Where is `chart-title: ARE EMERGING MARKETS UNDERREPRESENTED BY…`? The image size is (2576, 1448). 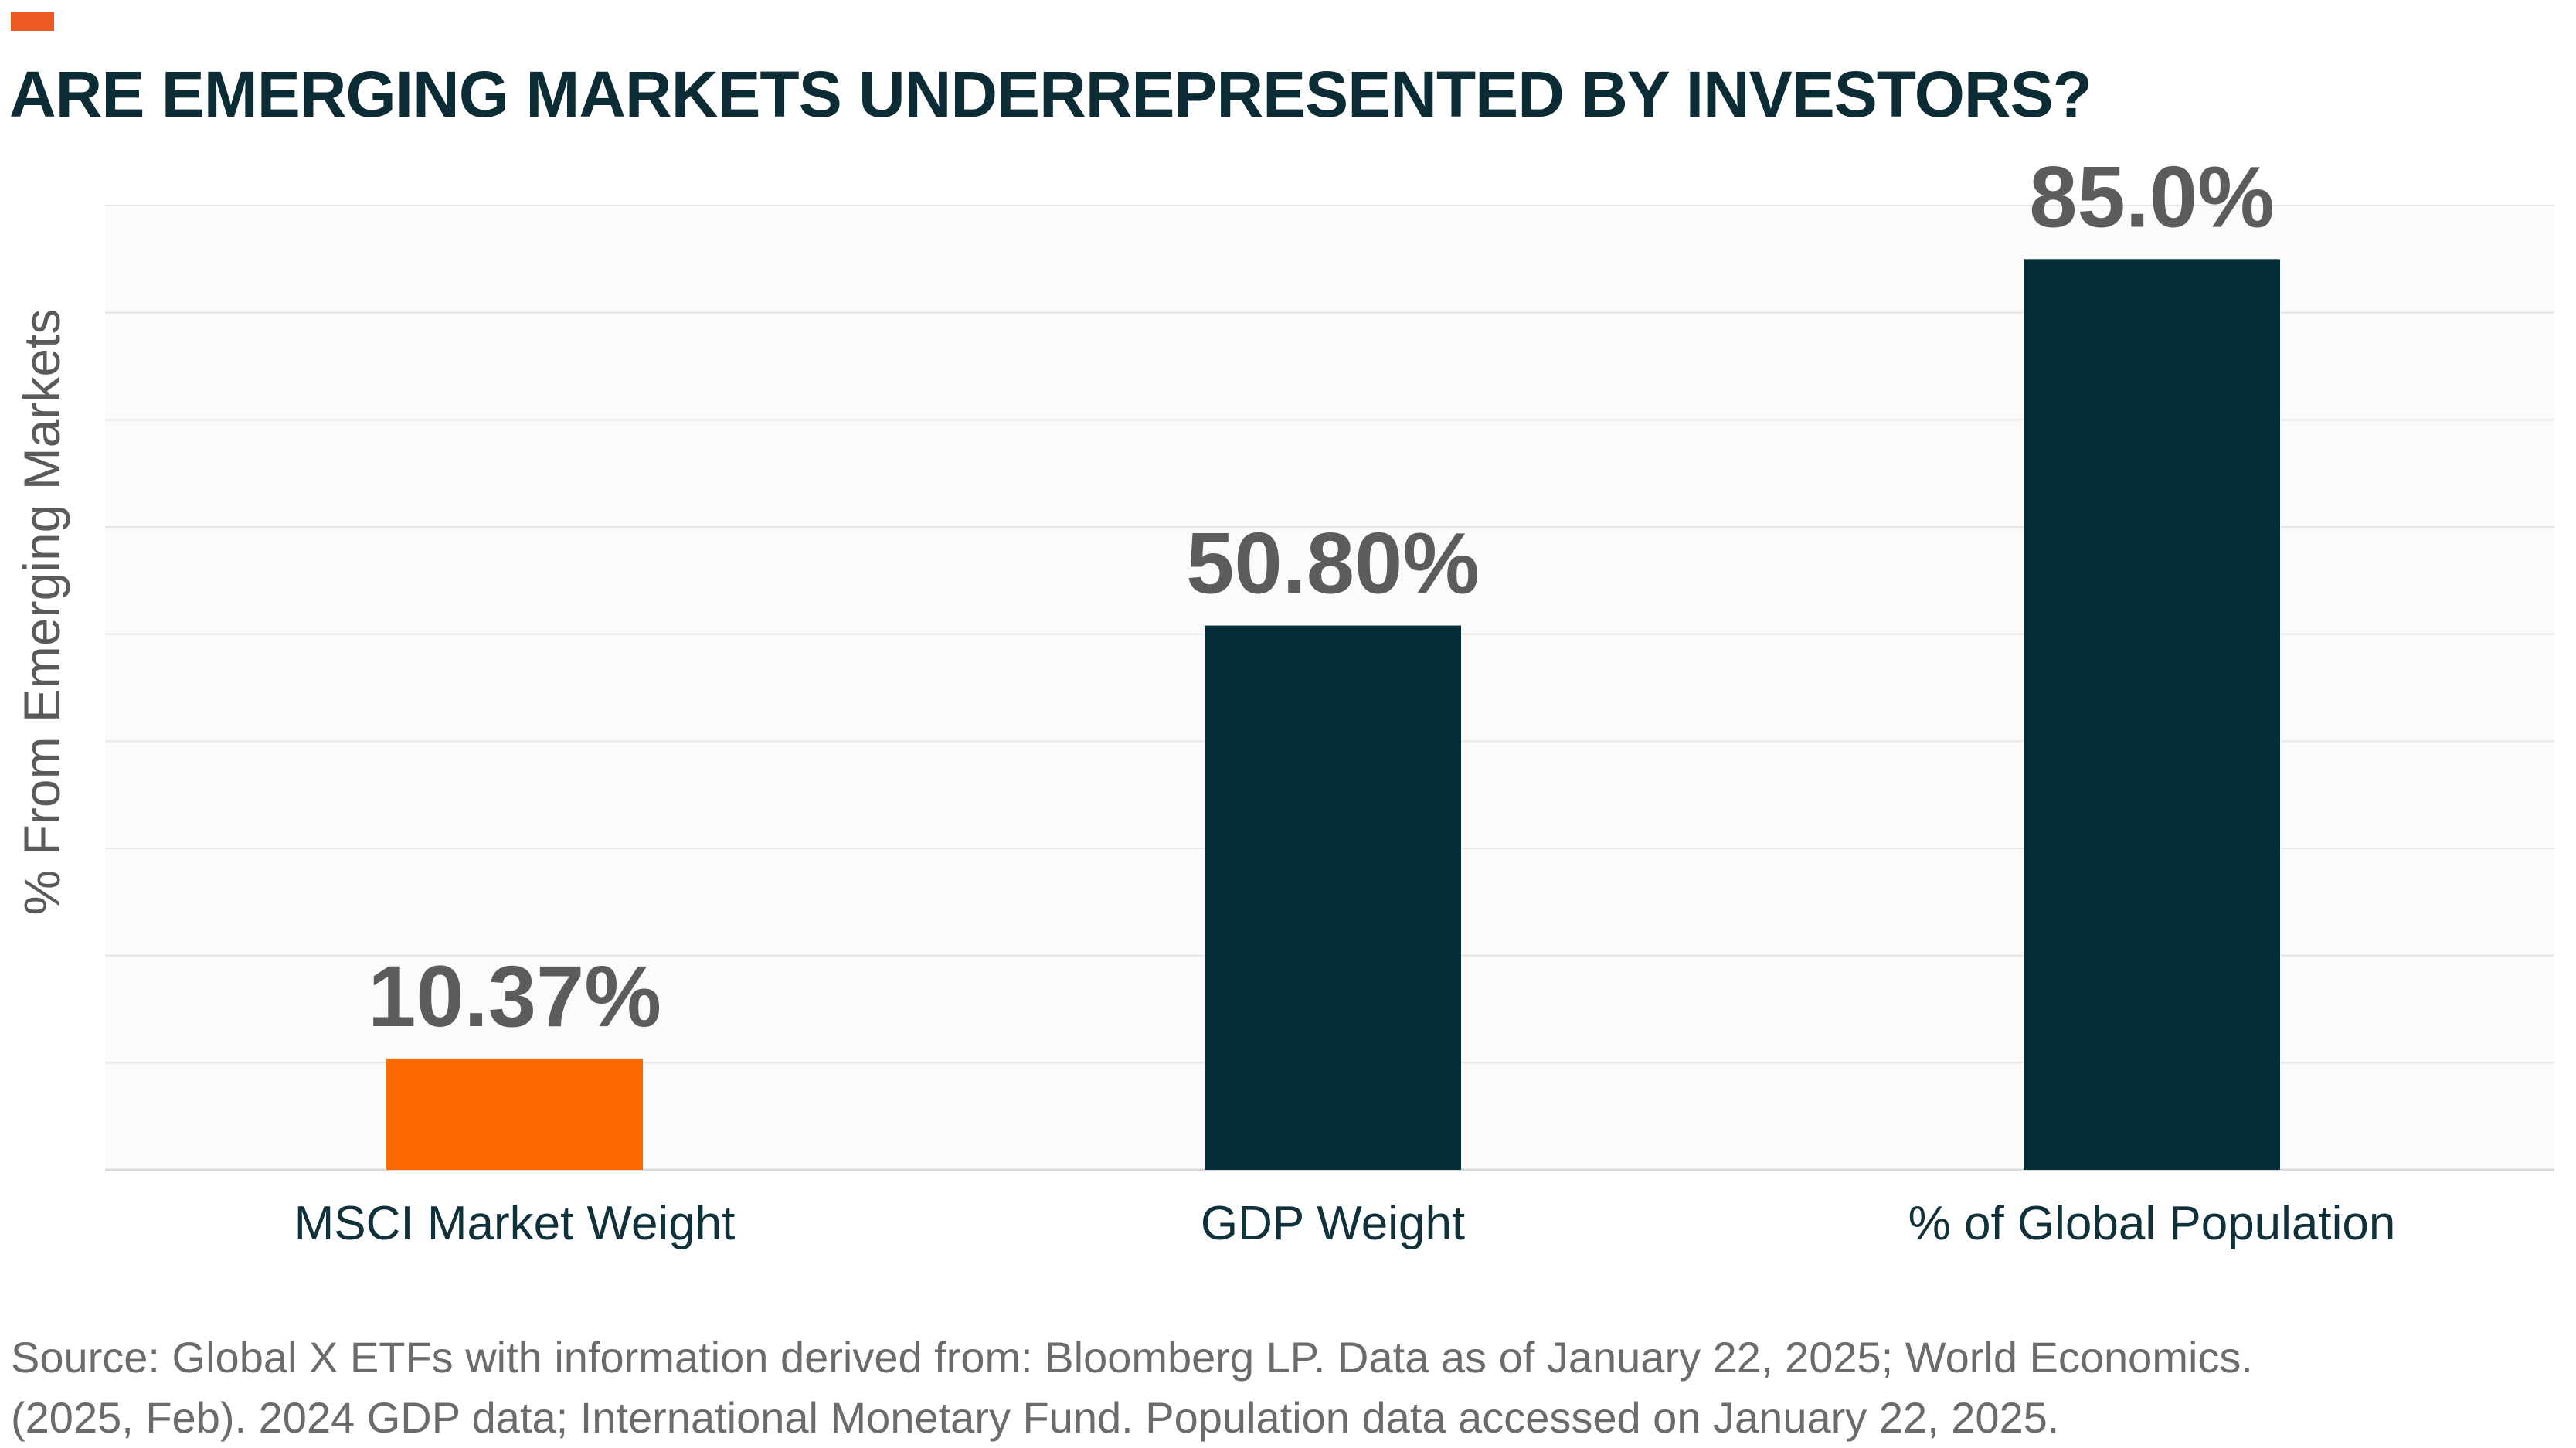 chart-title: ARE EMERGING MARKETS UNDERREPRESENTED BY… is located at coordinates (1050, 94).